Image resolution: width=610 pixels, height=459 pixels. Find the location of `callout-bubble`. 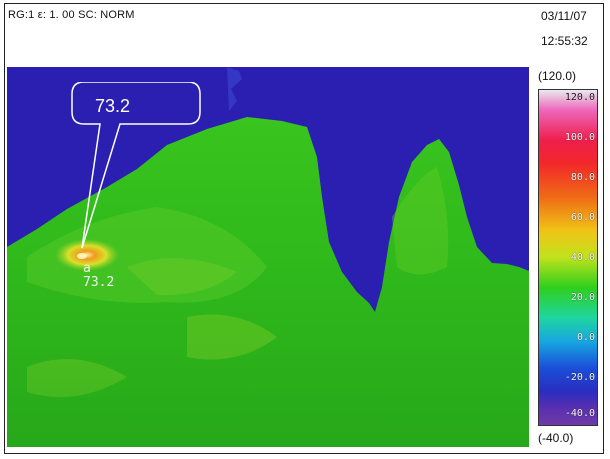

callout-bubble is located at coordinates (136, 165).